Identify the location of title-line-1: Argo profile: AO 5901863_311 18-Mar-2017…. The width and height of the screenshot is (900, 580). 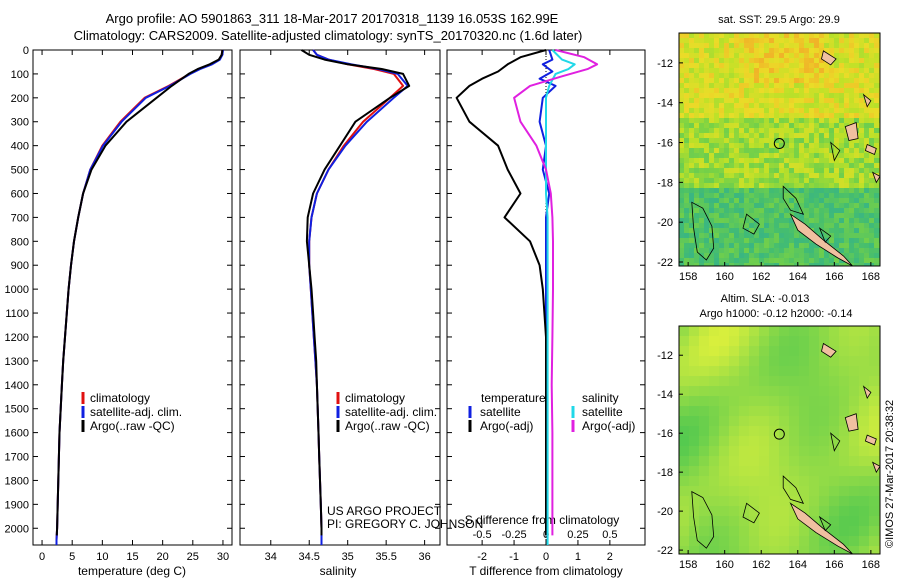
(332, 18).